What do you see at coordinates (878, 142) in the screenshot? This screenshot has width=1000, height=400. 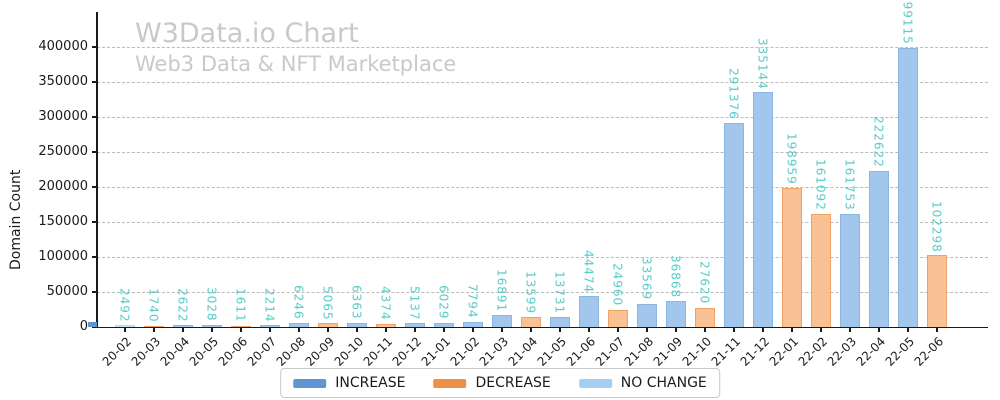 I see `bar-value-label: 222622` at bounding box center [878, 142].